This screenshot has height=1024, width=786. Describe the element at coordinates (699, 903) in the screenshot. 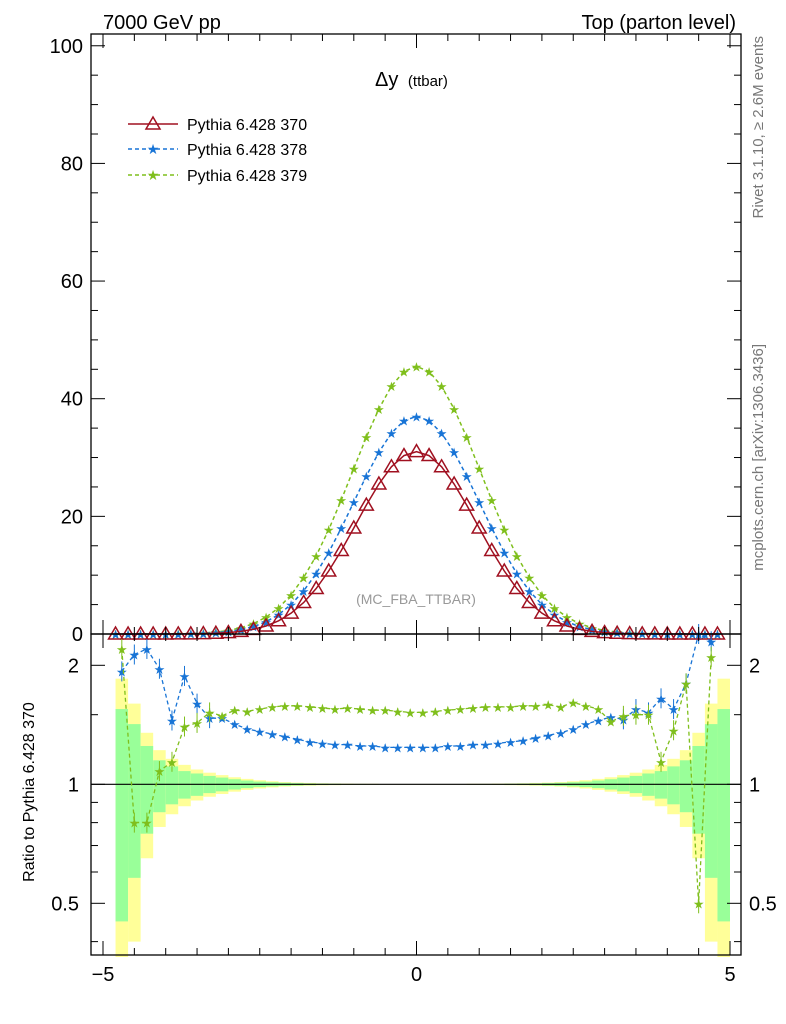

I see `ratio-marker-1-46: ★` at that location.